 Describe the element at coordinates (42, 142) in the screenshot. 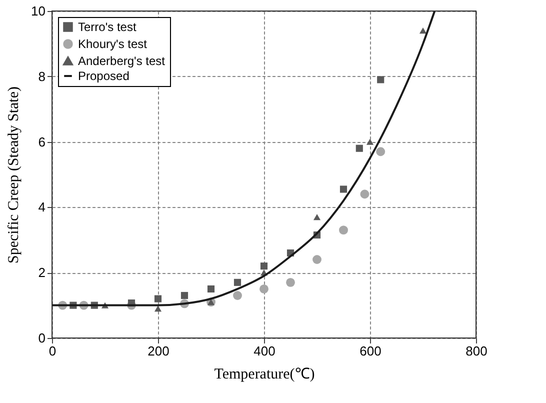

I see `y-tick-label: 6` at that location.